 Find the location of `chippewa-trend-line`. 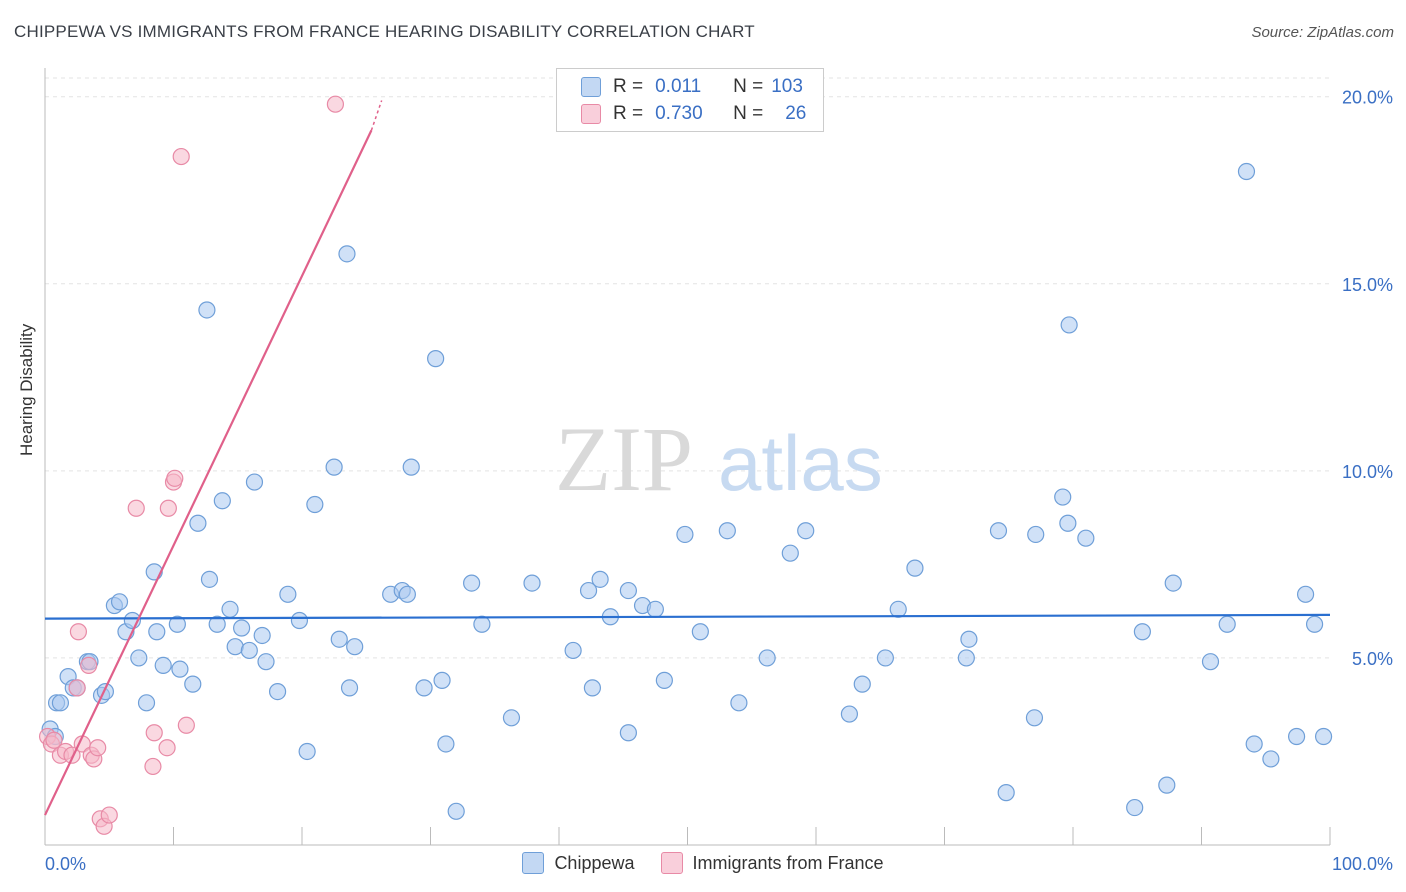

chippewa-trend-line is located at coordinates (687, 616).